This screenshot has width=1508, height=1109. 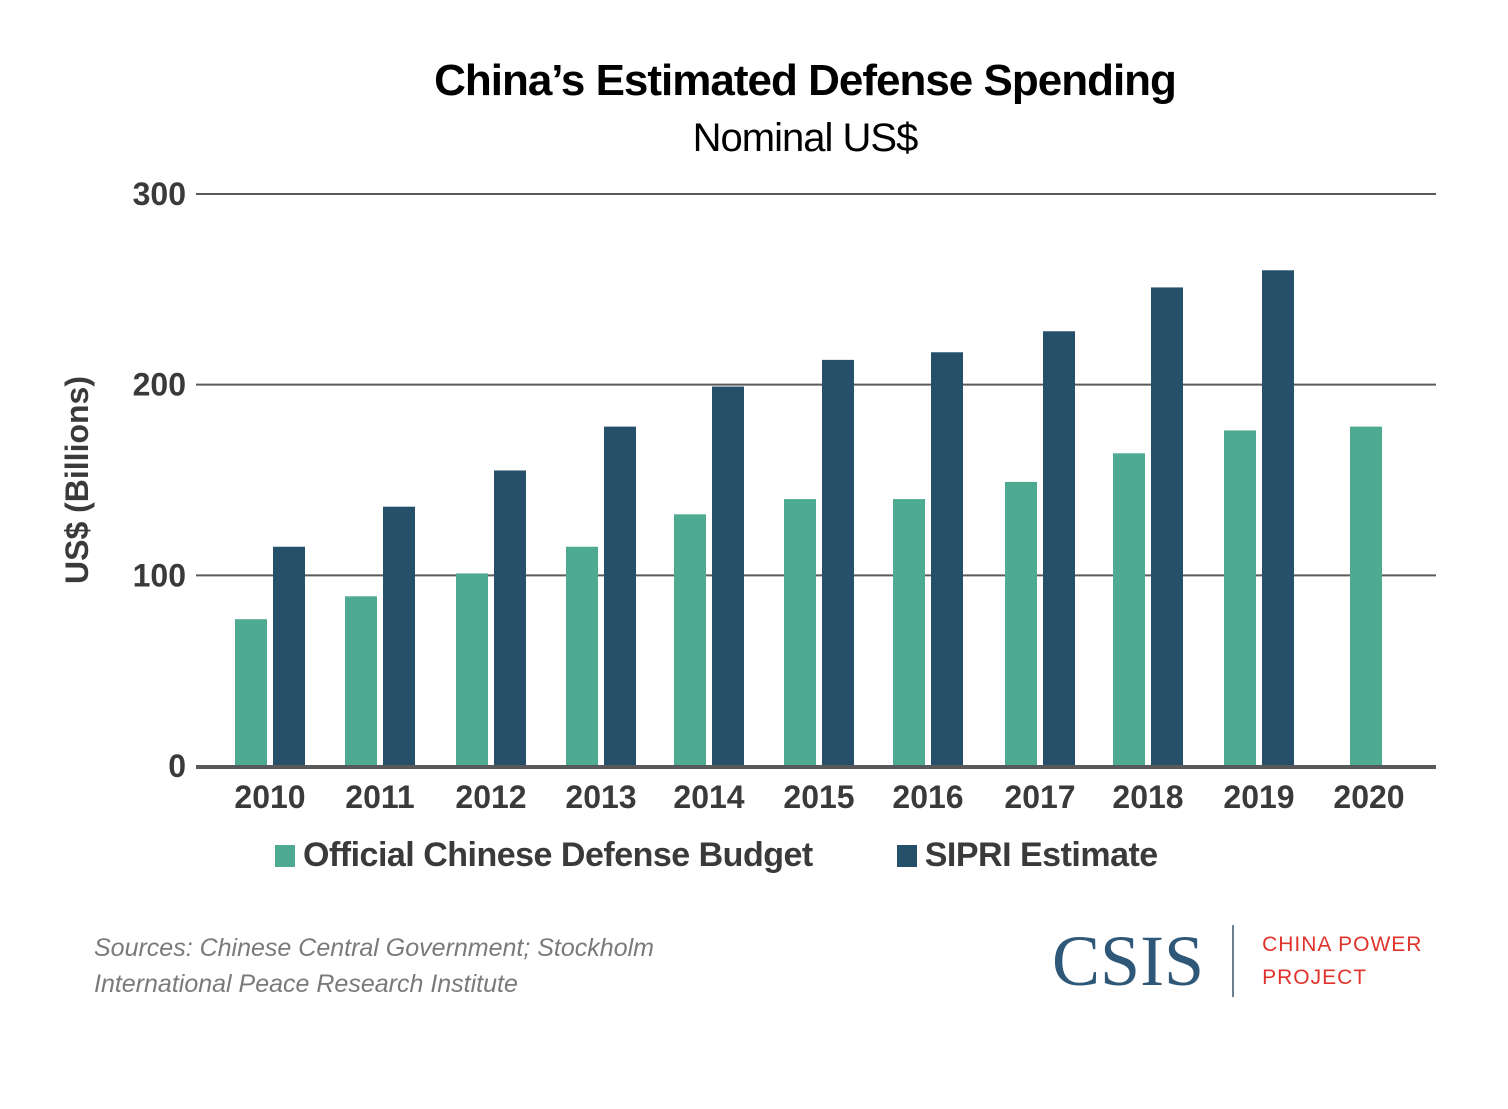 I want to click on bar-official-2014, so click(x=690, y=640).